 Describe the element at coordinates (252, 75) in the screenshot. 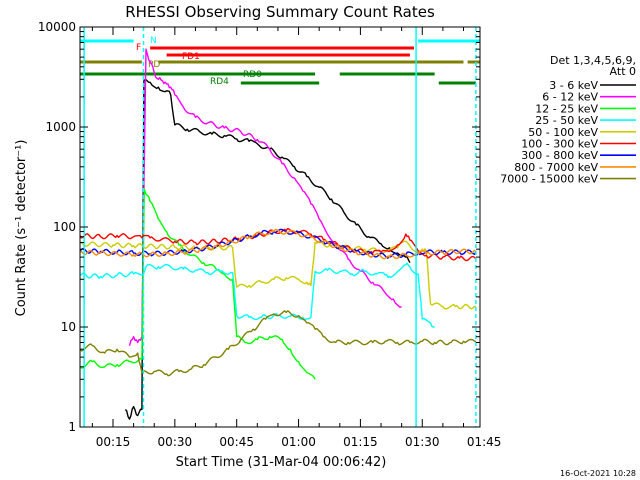

I see `status-bar-label-rd0: RD0` at that location.